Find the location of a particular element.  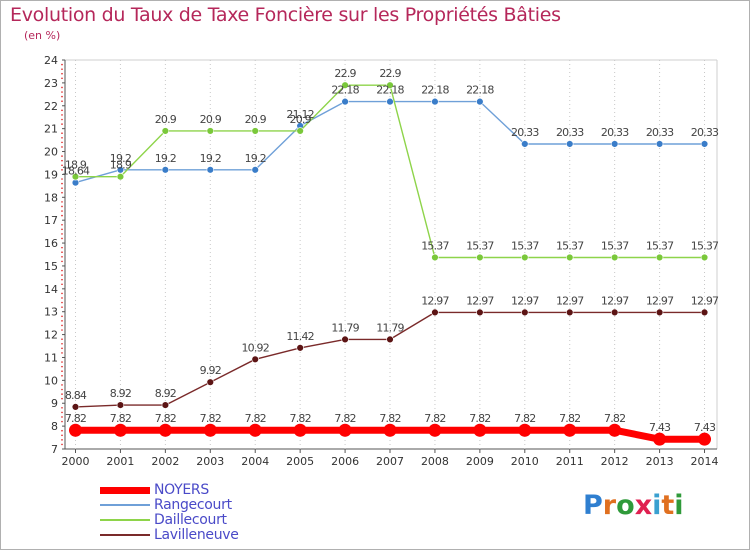

data-label-rangecourt: 22.18 is located at coordinates (345, 90).